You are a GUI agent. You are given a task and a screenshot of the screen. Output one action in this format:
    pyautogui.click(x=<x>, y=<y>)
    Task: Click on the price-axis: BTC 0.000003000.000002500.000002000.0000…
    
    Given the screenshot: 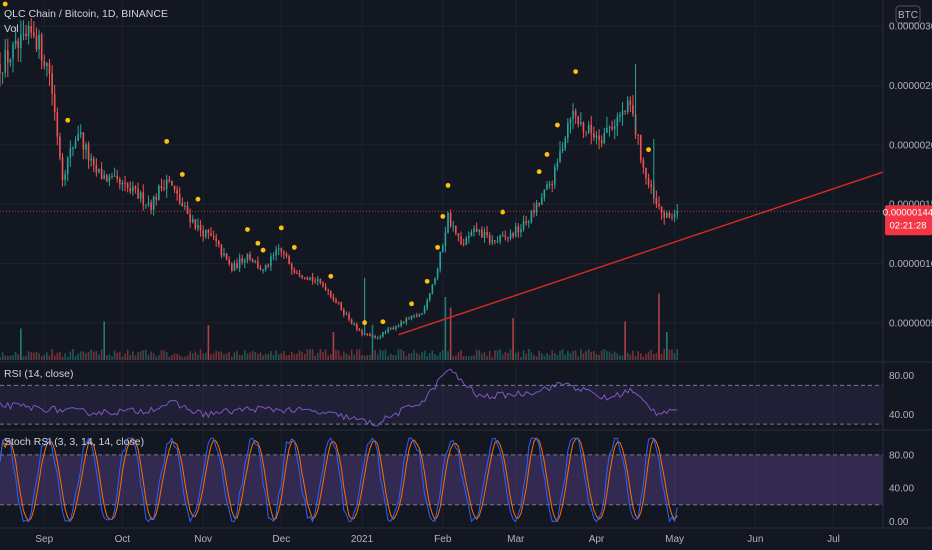 What is the action you would take?
    pyautogui.click(x=907, y=264)
    